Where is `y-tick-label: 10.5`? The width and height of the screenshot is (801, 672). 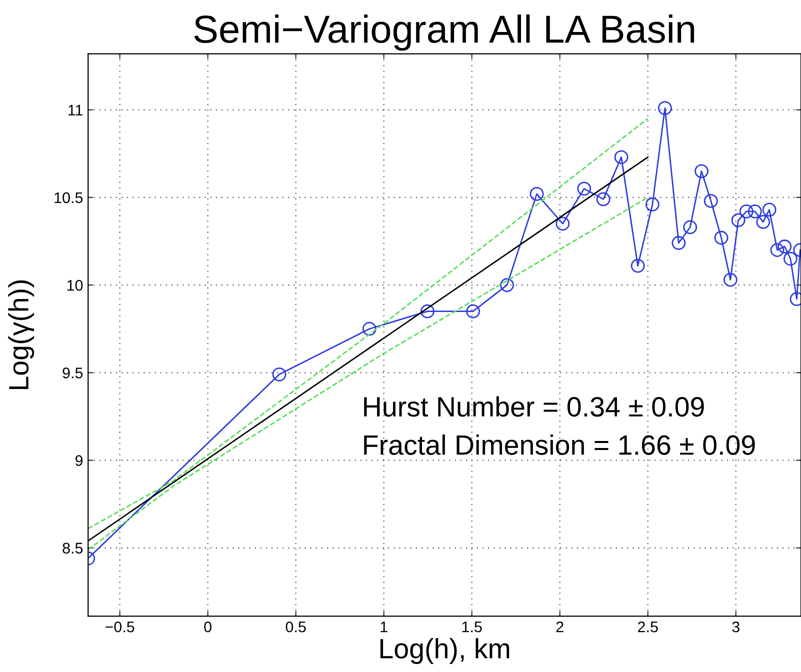 y-tick-label: 10.5 is located at coordinates (68, 198).